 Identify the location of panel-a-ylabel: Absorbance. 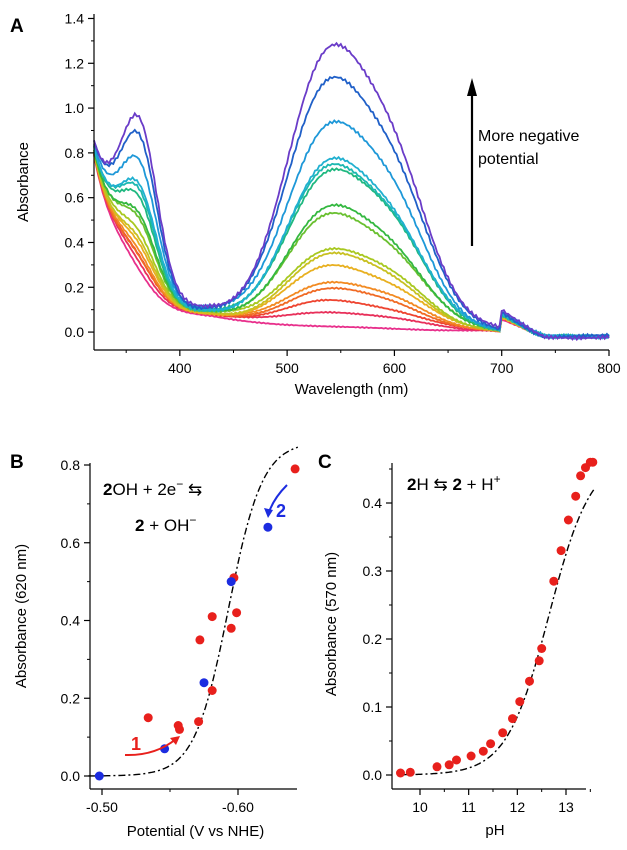
(23, 182).